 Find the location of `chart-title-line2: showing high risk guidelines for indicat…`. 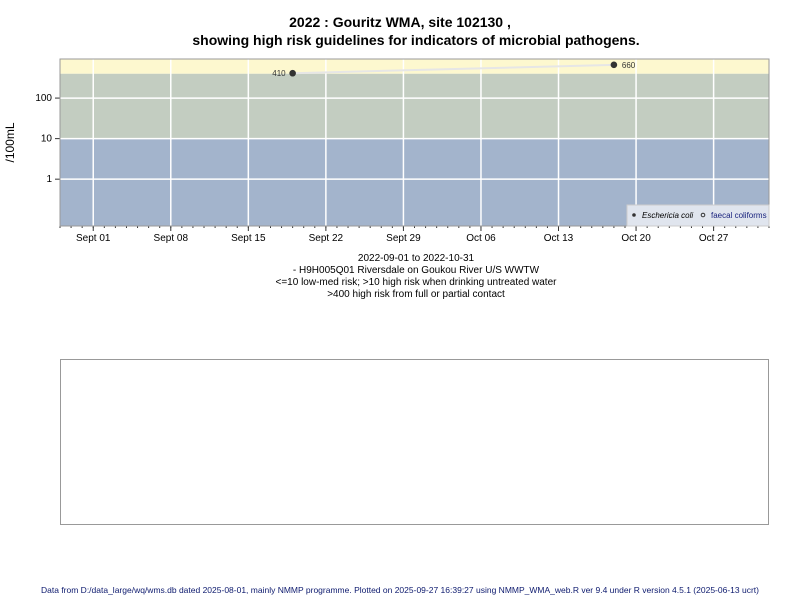

chart-title-line2: showing high risk guidelines for indicat… is located at coordinates (416, 40).